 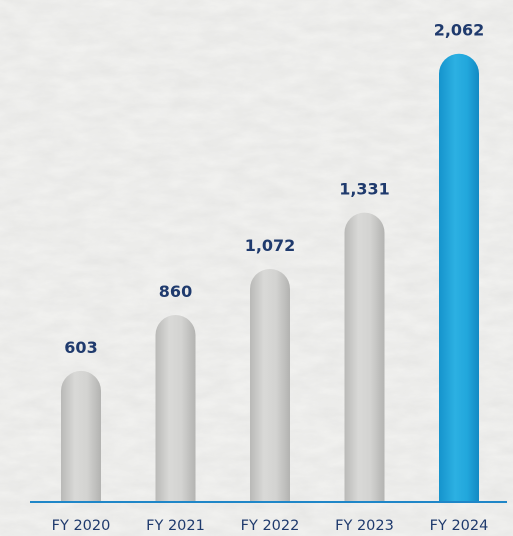 I want to click on bar-fy-2024, so click(x=459, y=278).